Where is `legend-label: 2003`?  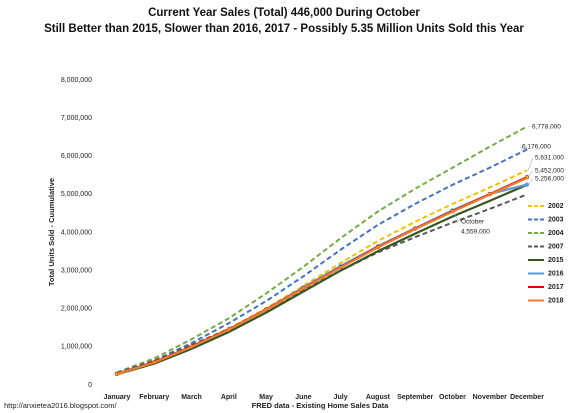
legend-label: 2003 is located at coordinates (556, 219).